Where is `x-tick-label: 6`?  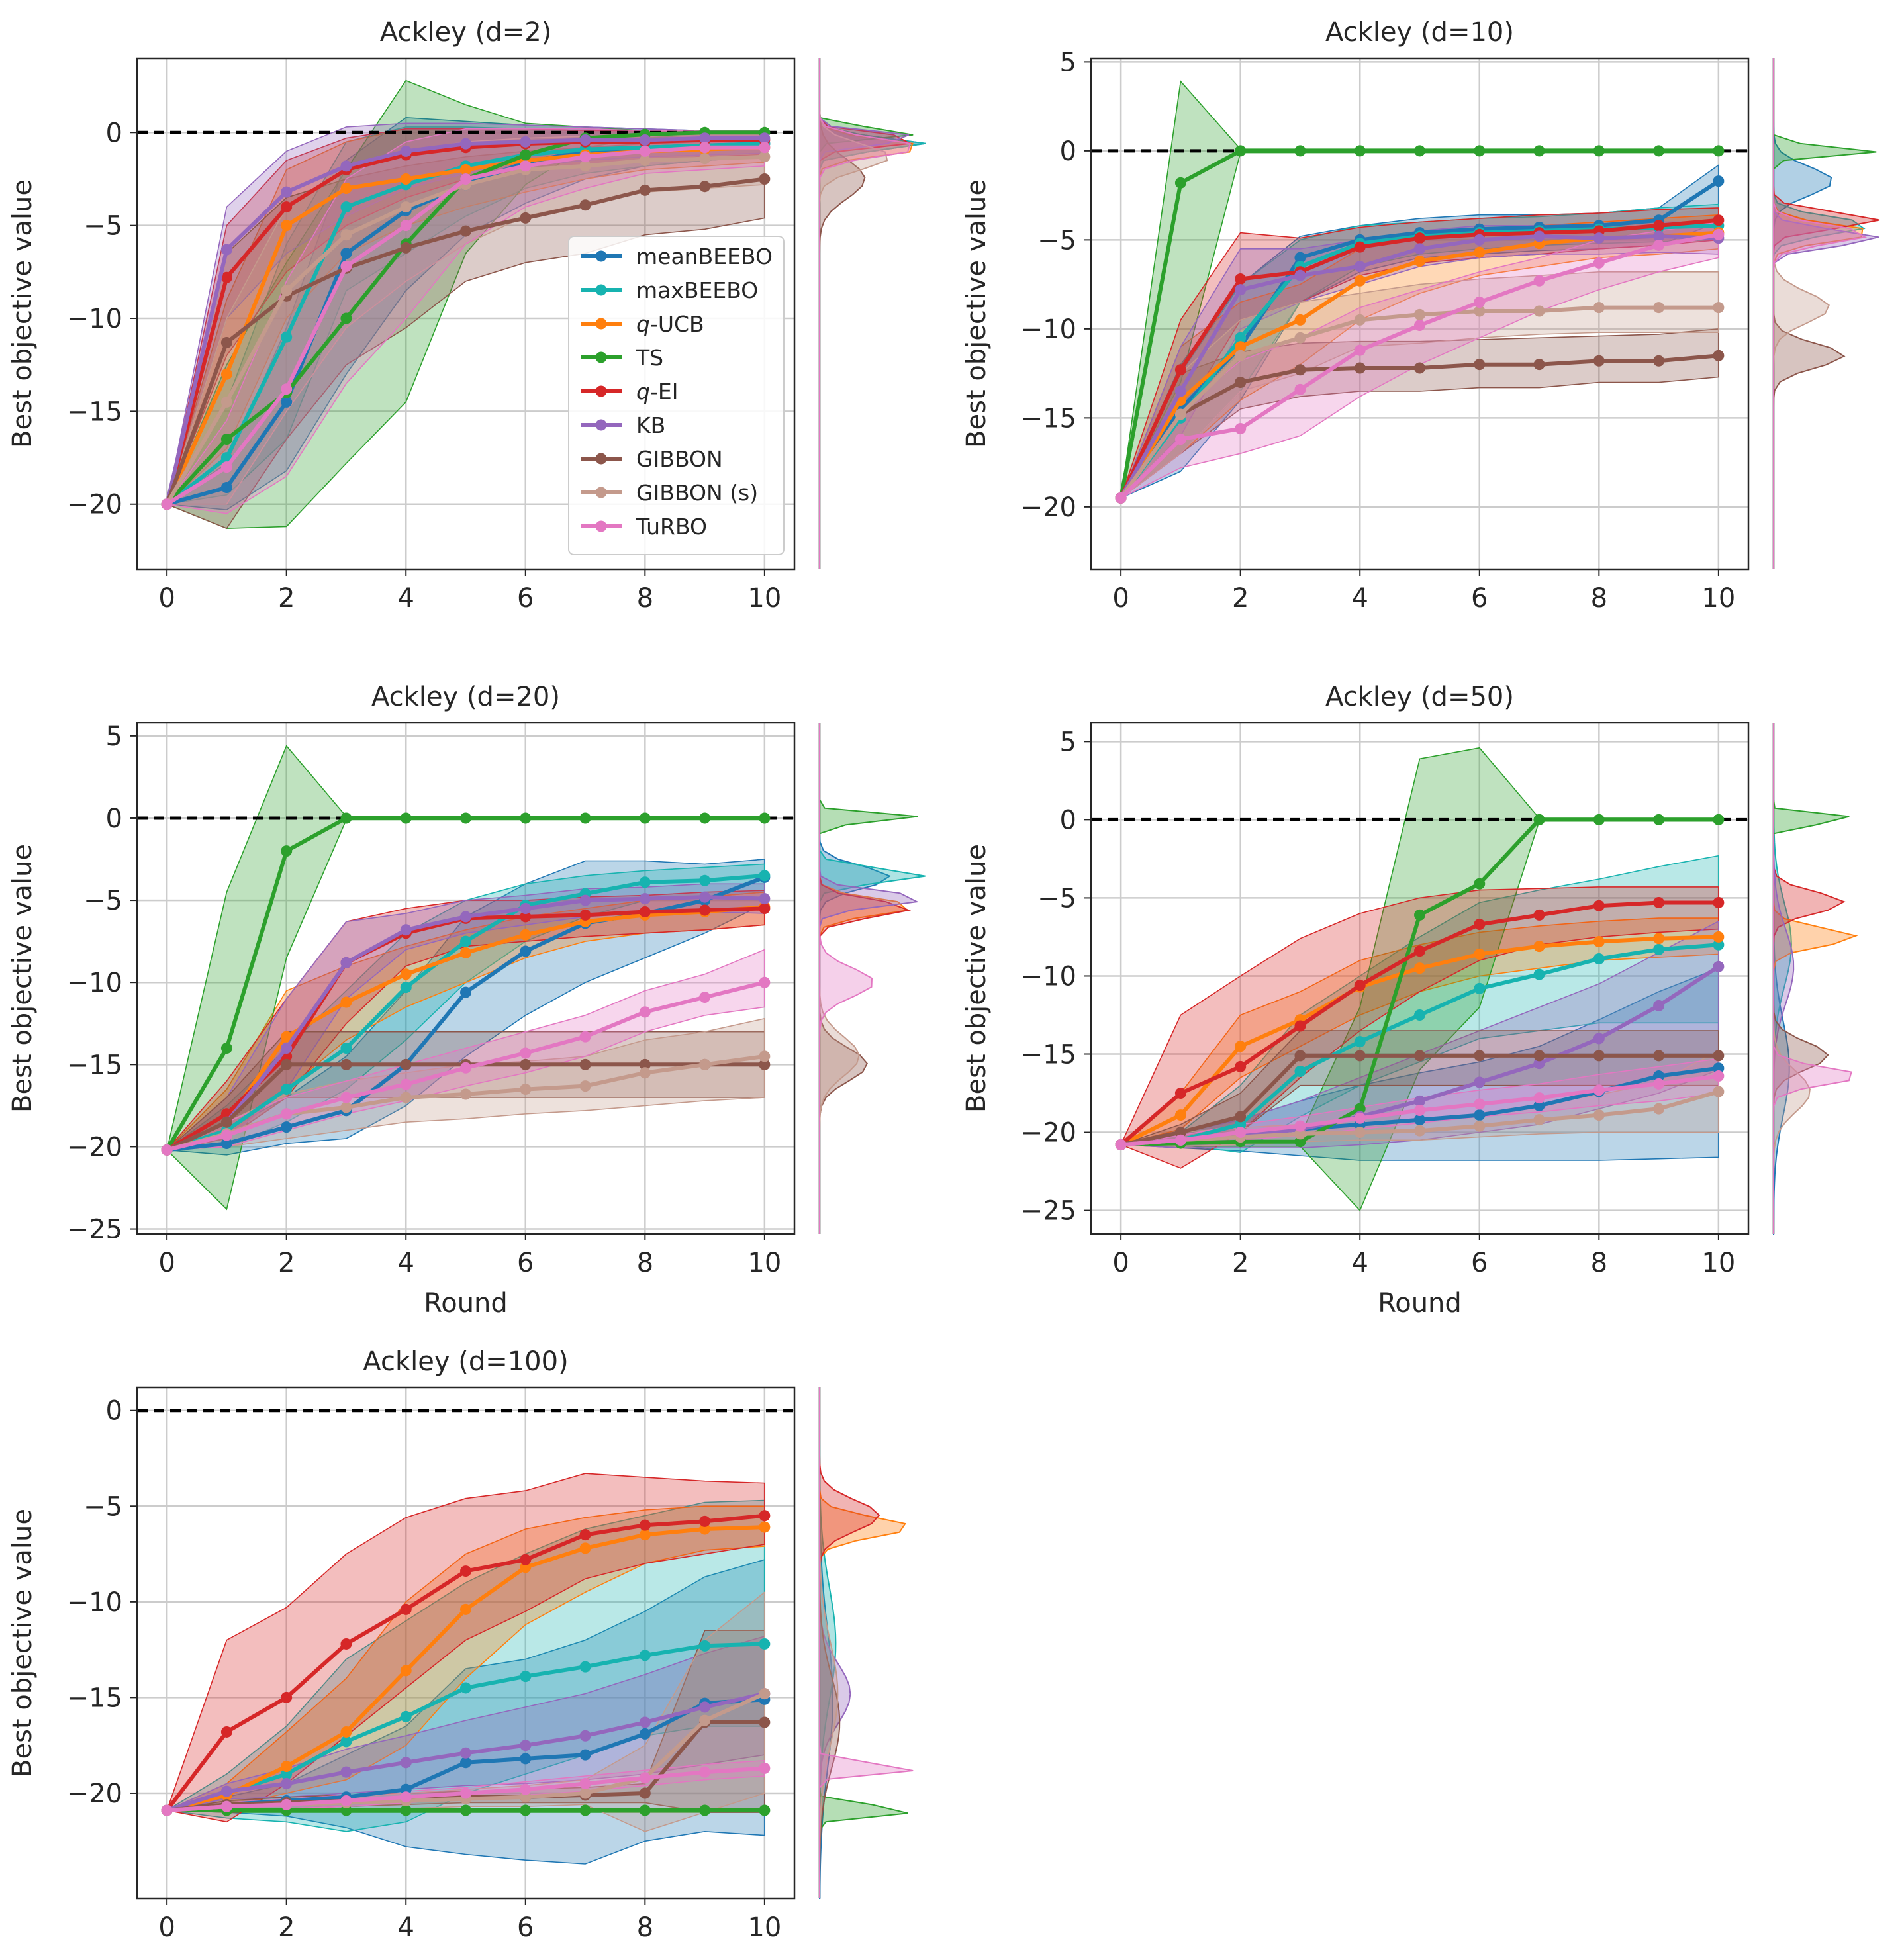 x-tick-label: 6 is located at coordinates (1479, 598).